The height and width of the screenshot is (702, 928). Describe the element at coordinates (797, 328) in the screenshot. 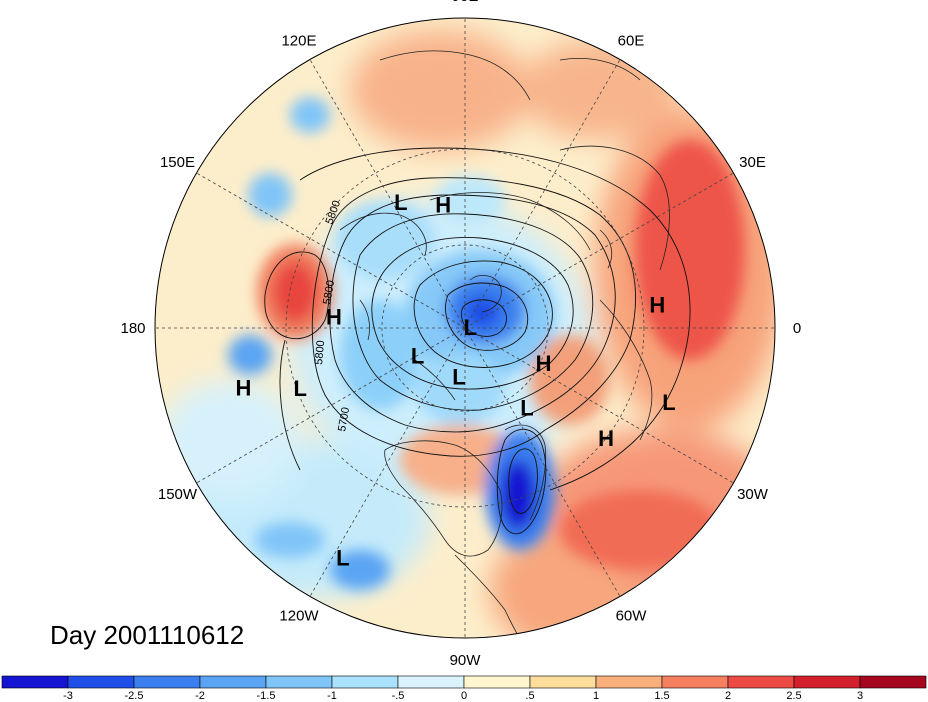

I see `longitude-label: 0` at that location.